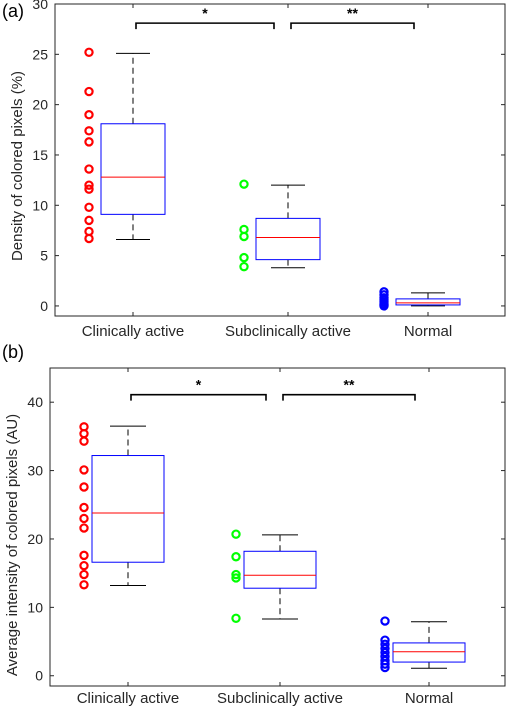 This screenshot has height=709, width=510. What do you see at coordinates (13, 11) in the screenshot?
I see `panel-label-a: (a)` at bounding box center [13, 11].